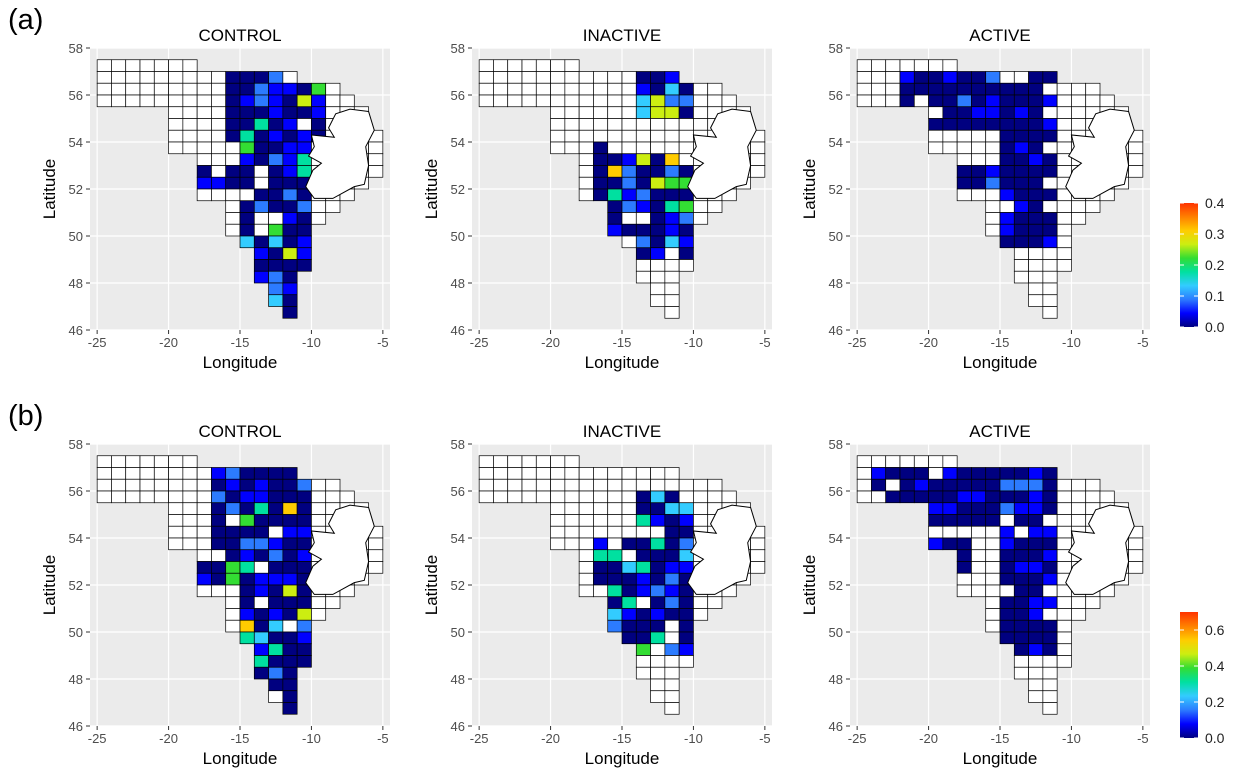 The height and width of the screenshot is (769, 1245). I want to click on y-tick-label: 58, so click(458, 444).